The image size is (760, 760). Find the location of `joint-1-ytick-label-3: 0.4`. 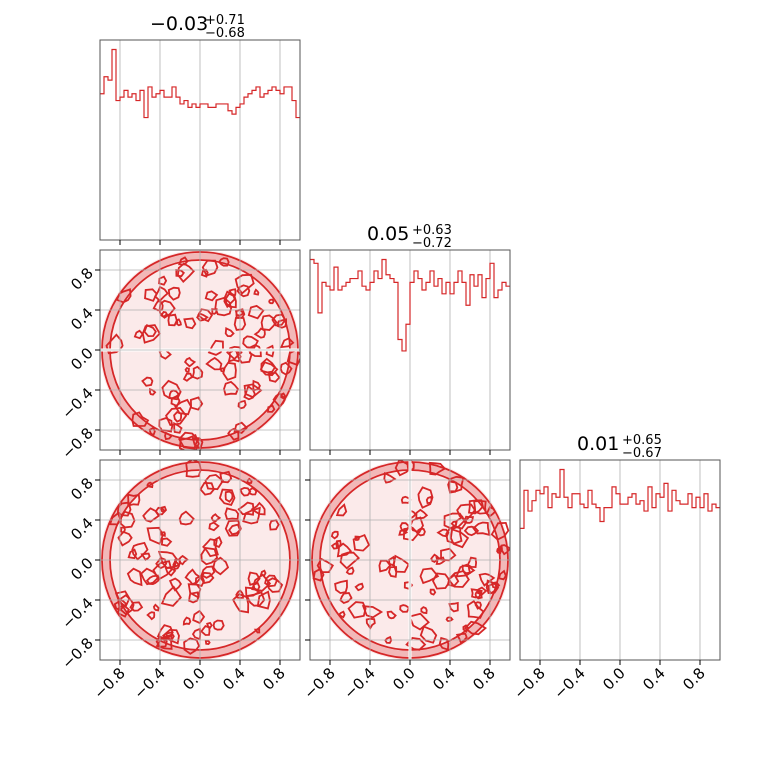

joint-1-ytick-label-3: 0.4 is located at coordinates (82, 529).